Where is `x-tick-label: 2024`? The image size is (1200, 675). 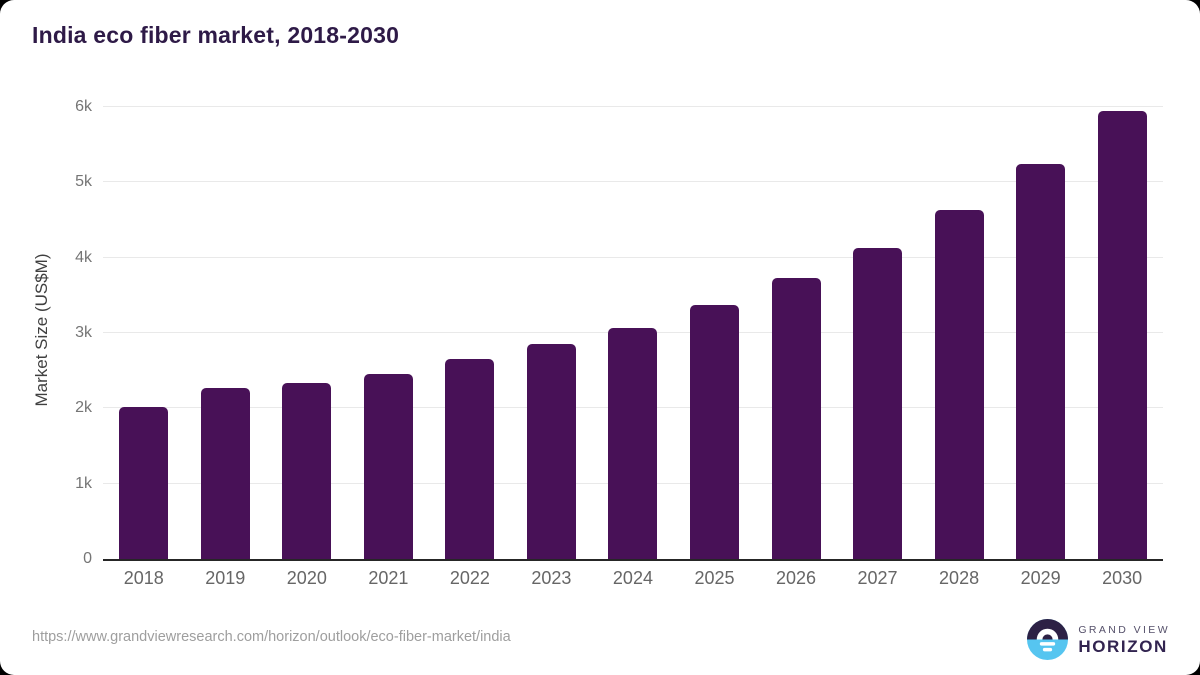 x-tick-label: 2024 is located at coordinates (632, 578).